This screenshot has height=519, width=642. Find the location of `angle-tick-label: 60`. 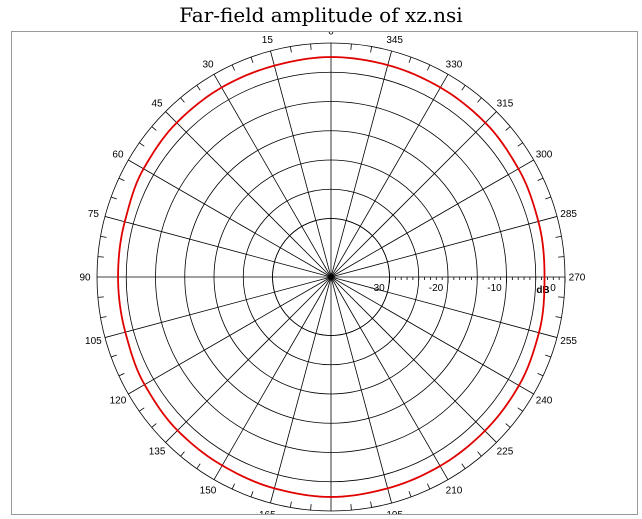

angle-tick-label: 60 is located at coordinates (118, 155).